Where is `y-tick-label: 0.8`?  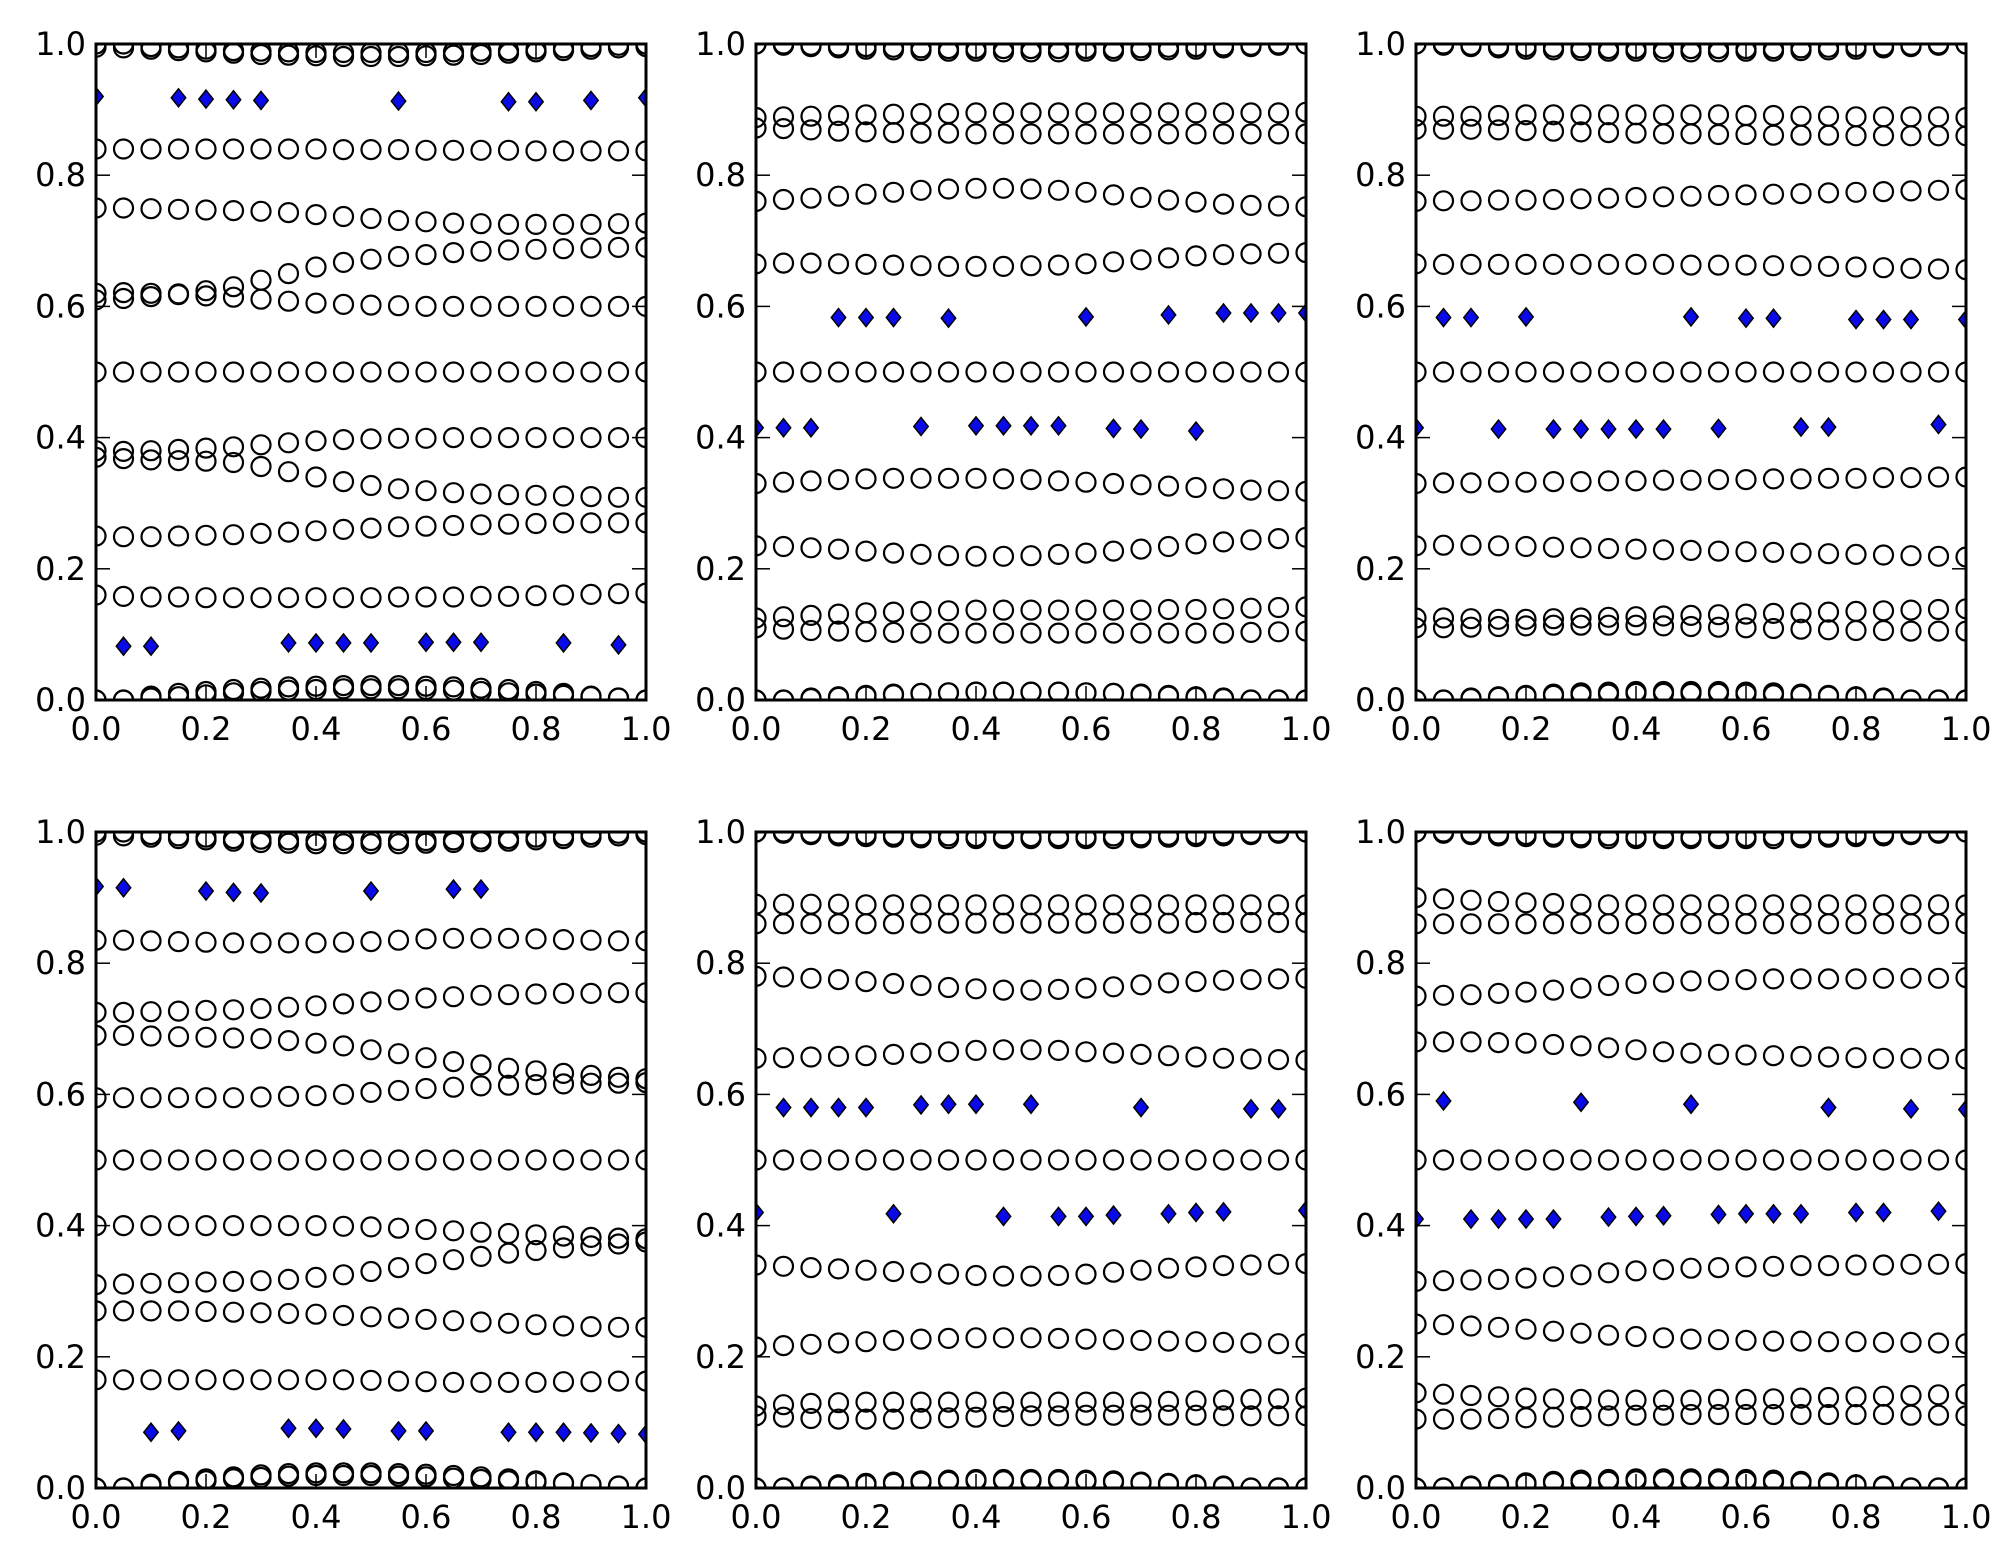
y-tick-label: 0.8 is located at coordinates (720, 963).